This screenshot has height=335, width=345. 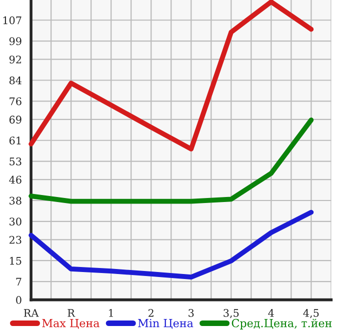 What do you see at coordinates (16, 260) in the screenshot?
I see `y-tick-label: 15` at bounding box center [16, 260].